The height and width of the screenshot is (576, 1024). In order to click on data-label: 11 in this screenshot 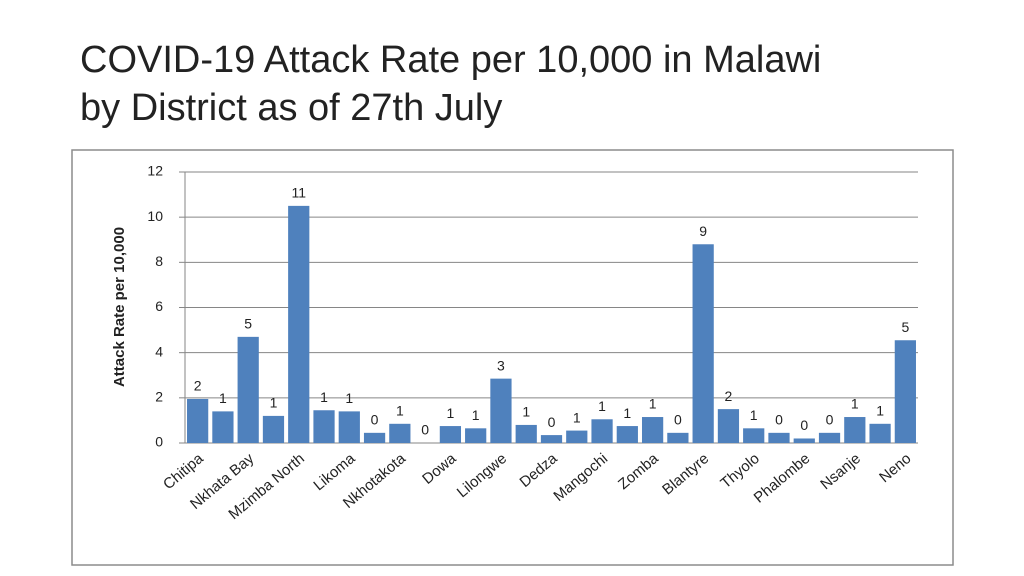, I will do `click(298, 193)`.